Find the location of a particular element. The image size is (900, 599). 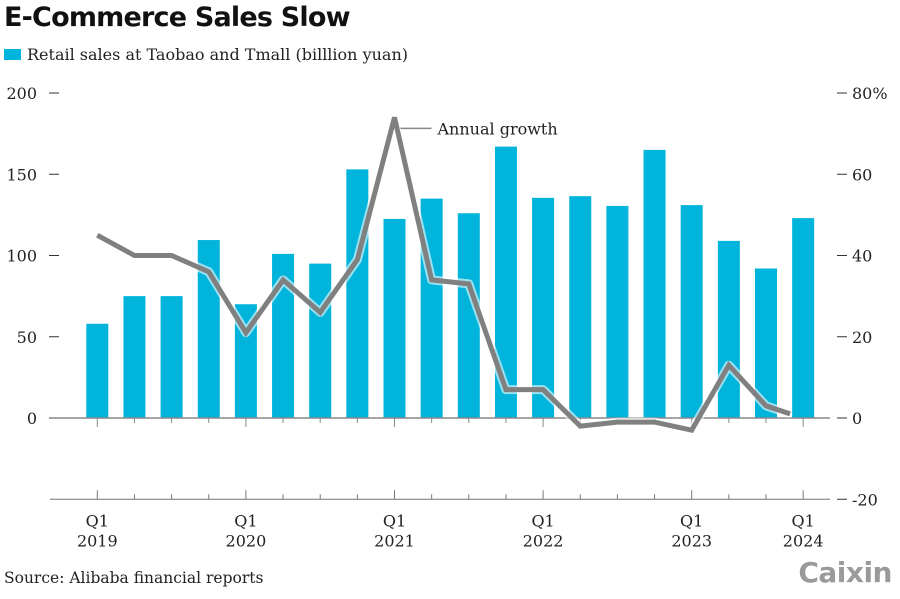

legend-swatch is located at coordinates (12, 54).